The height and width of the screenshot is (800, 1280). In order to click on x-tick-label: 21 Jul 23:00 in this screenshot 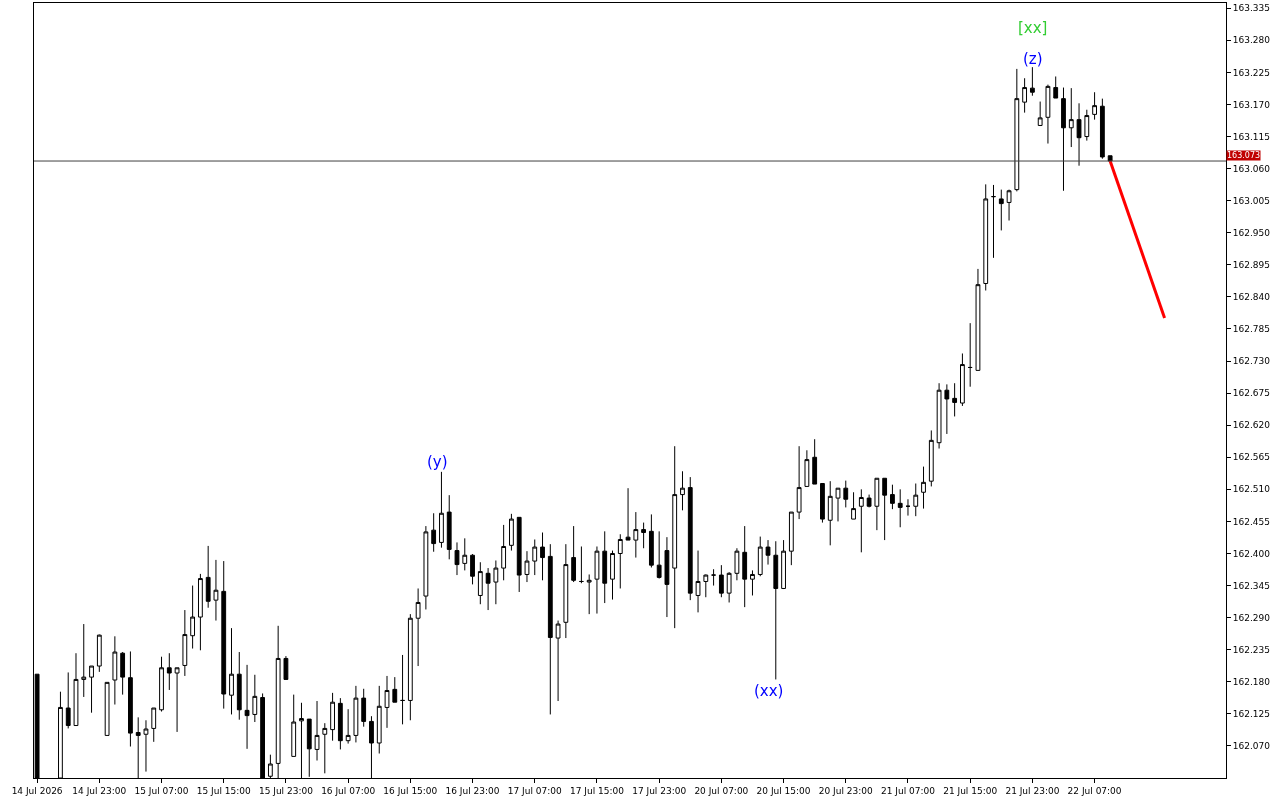, I will do `click(1032, 790)`.